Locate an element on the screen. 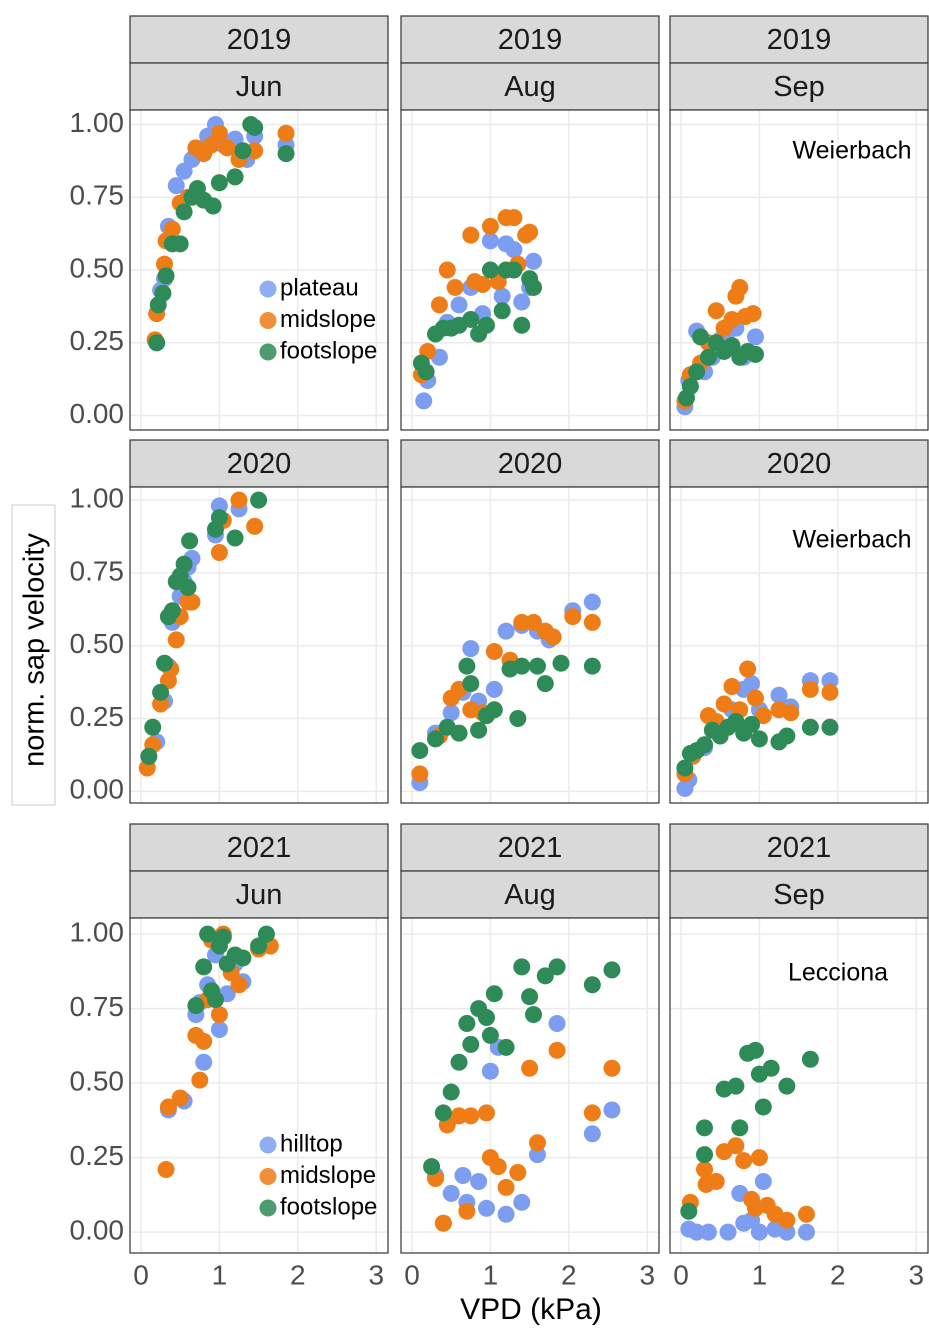  legend-label: plateau is located at coordinates (319, 287).